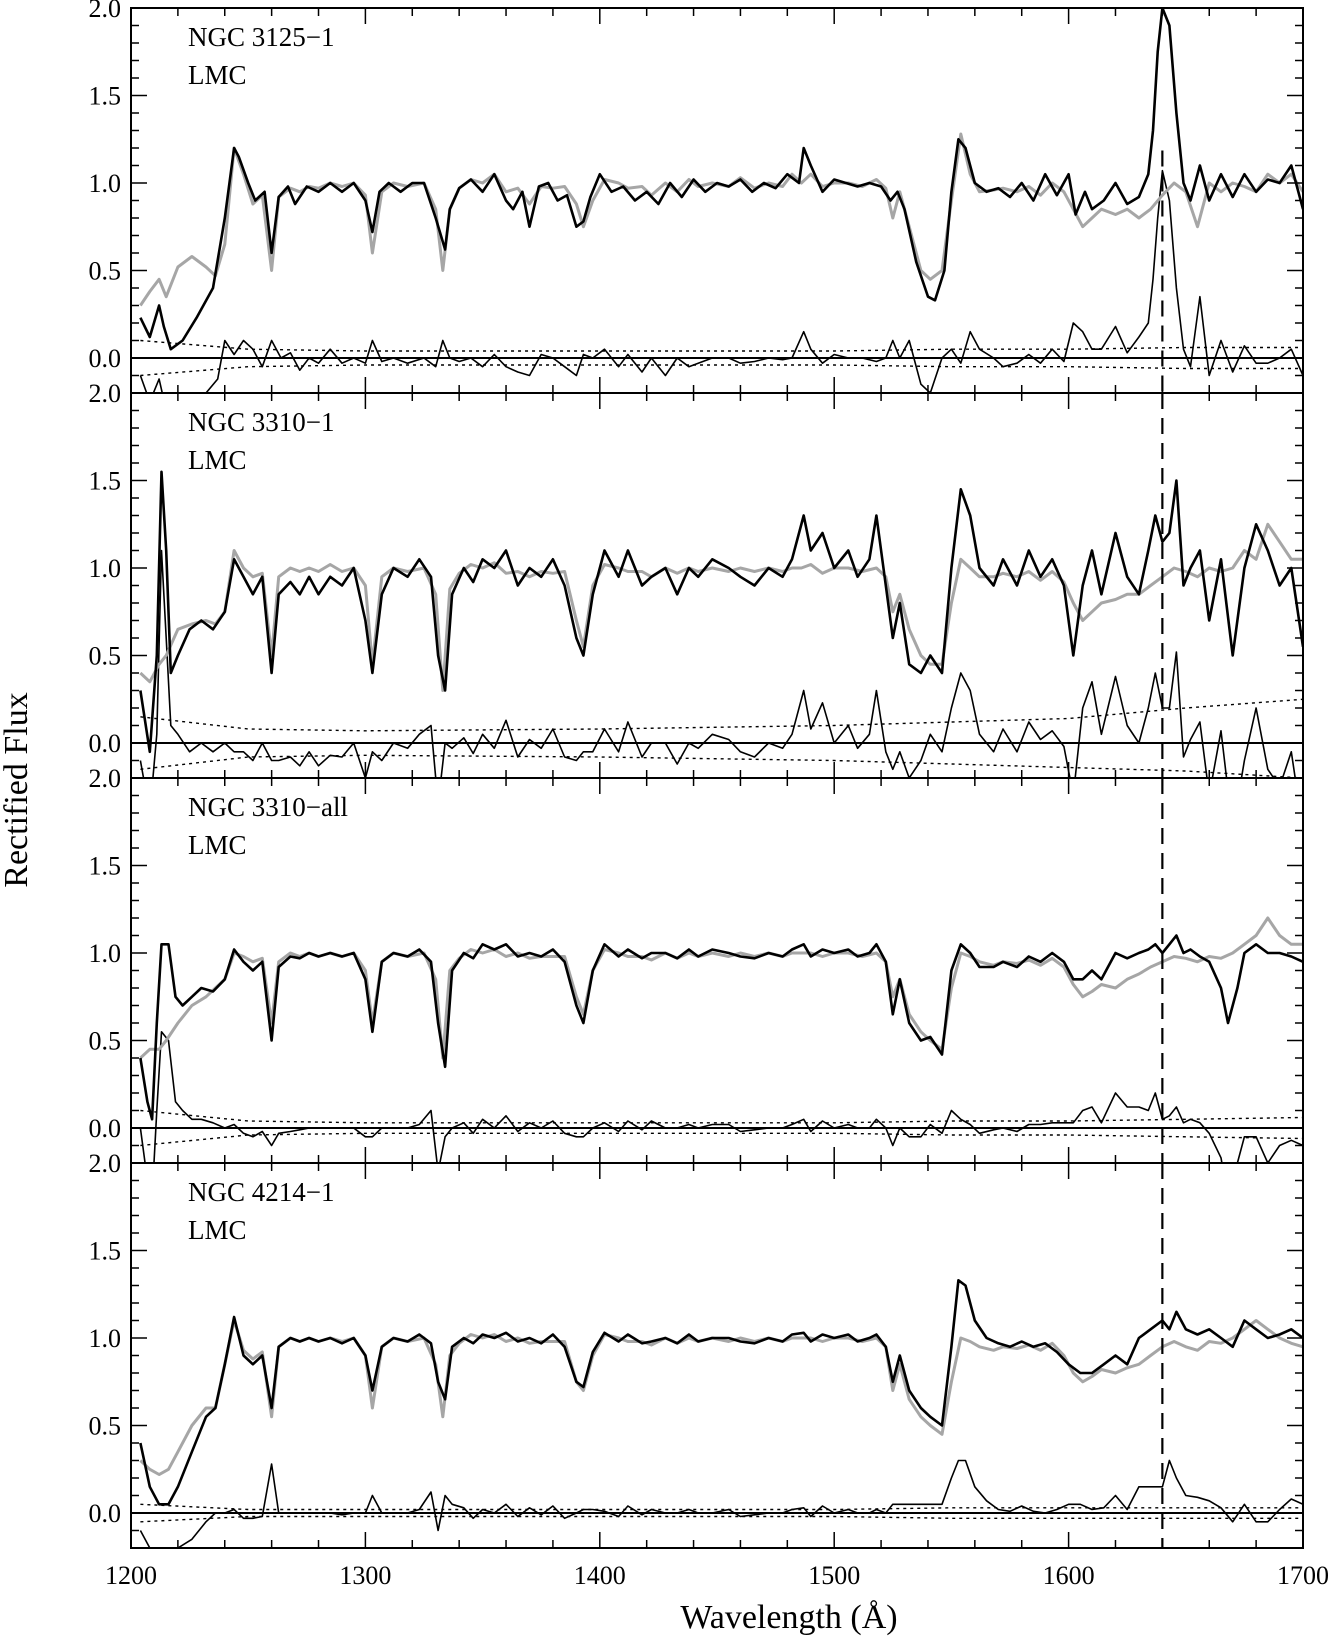 The height and width of the screenshot is (1639, 1337). Describe the element at coordinates (261, 422) in the screenshot. I see `panel-title: NGC 3310−1` at that location.